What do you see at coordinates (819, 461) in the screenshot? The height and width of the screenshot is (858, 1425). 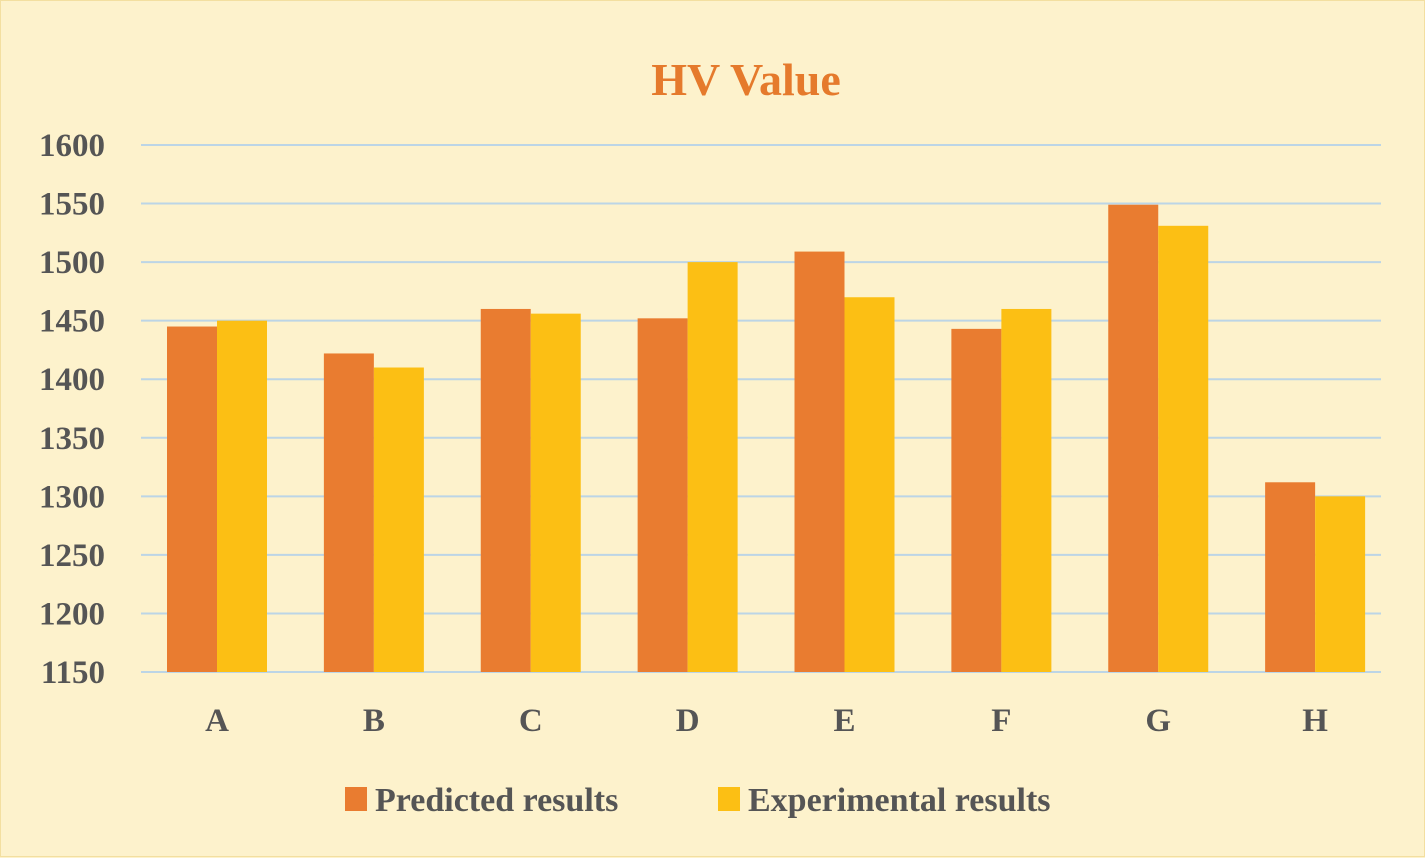 I see `bar-predicted-E` at bounding box center [819, 461].